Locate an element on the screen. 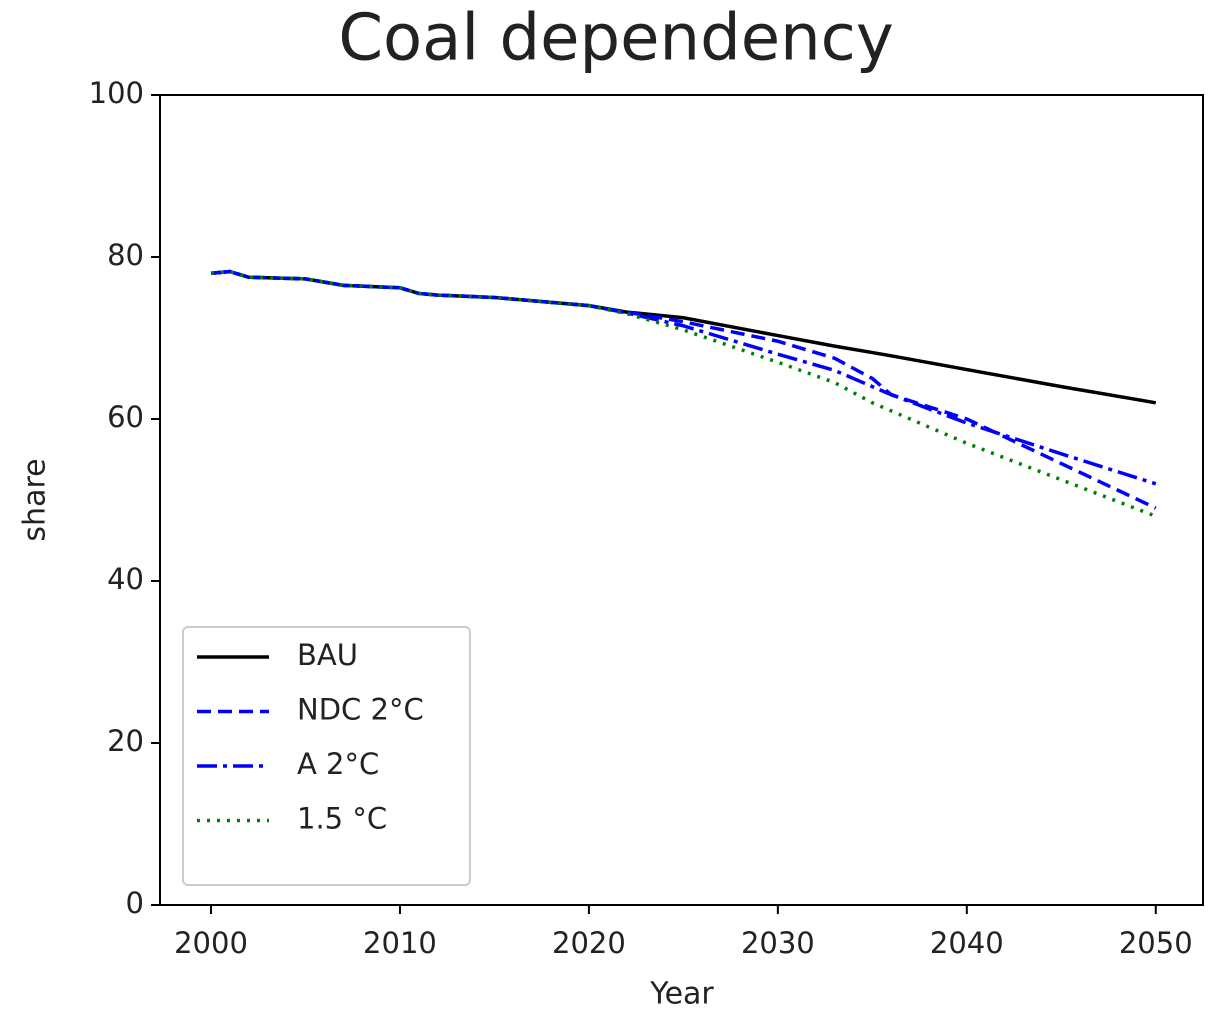 The width and height of the screenshot is (1221, 1009). x-tick-label: 2050 is located at coordinates (1156, 943).